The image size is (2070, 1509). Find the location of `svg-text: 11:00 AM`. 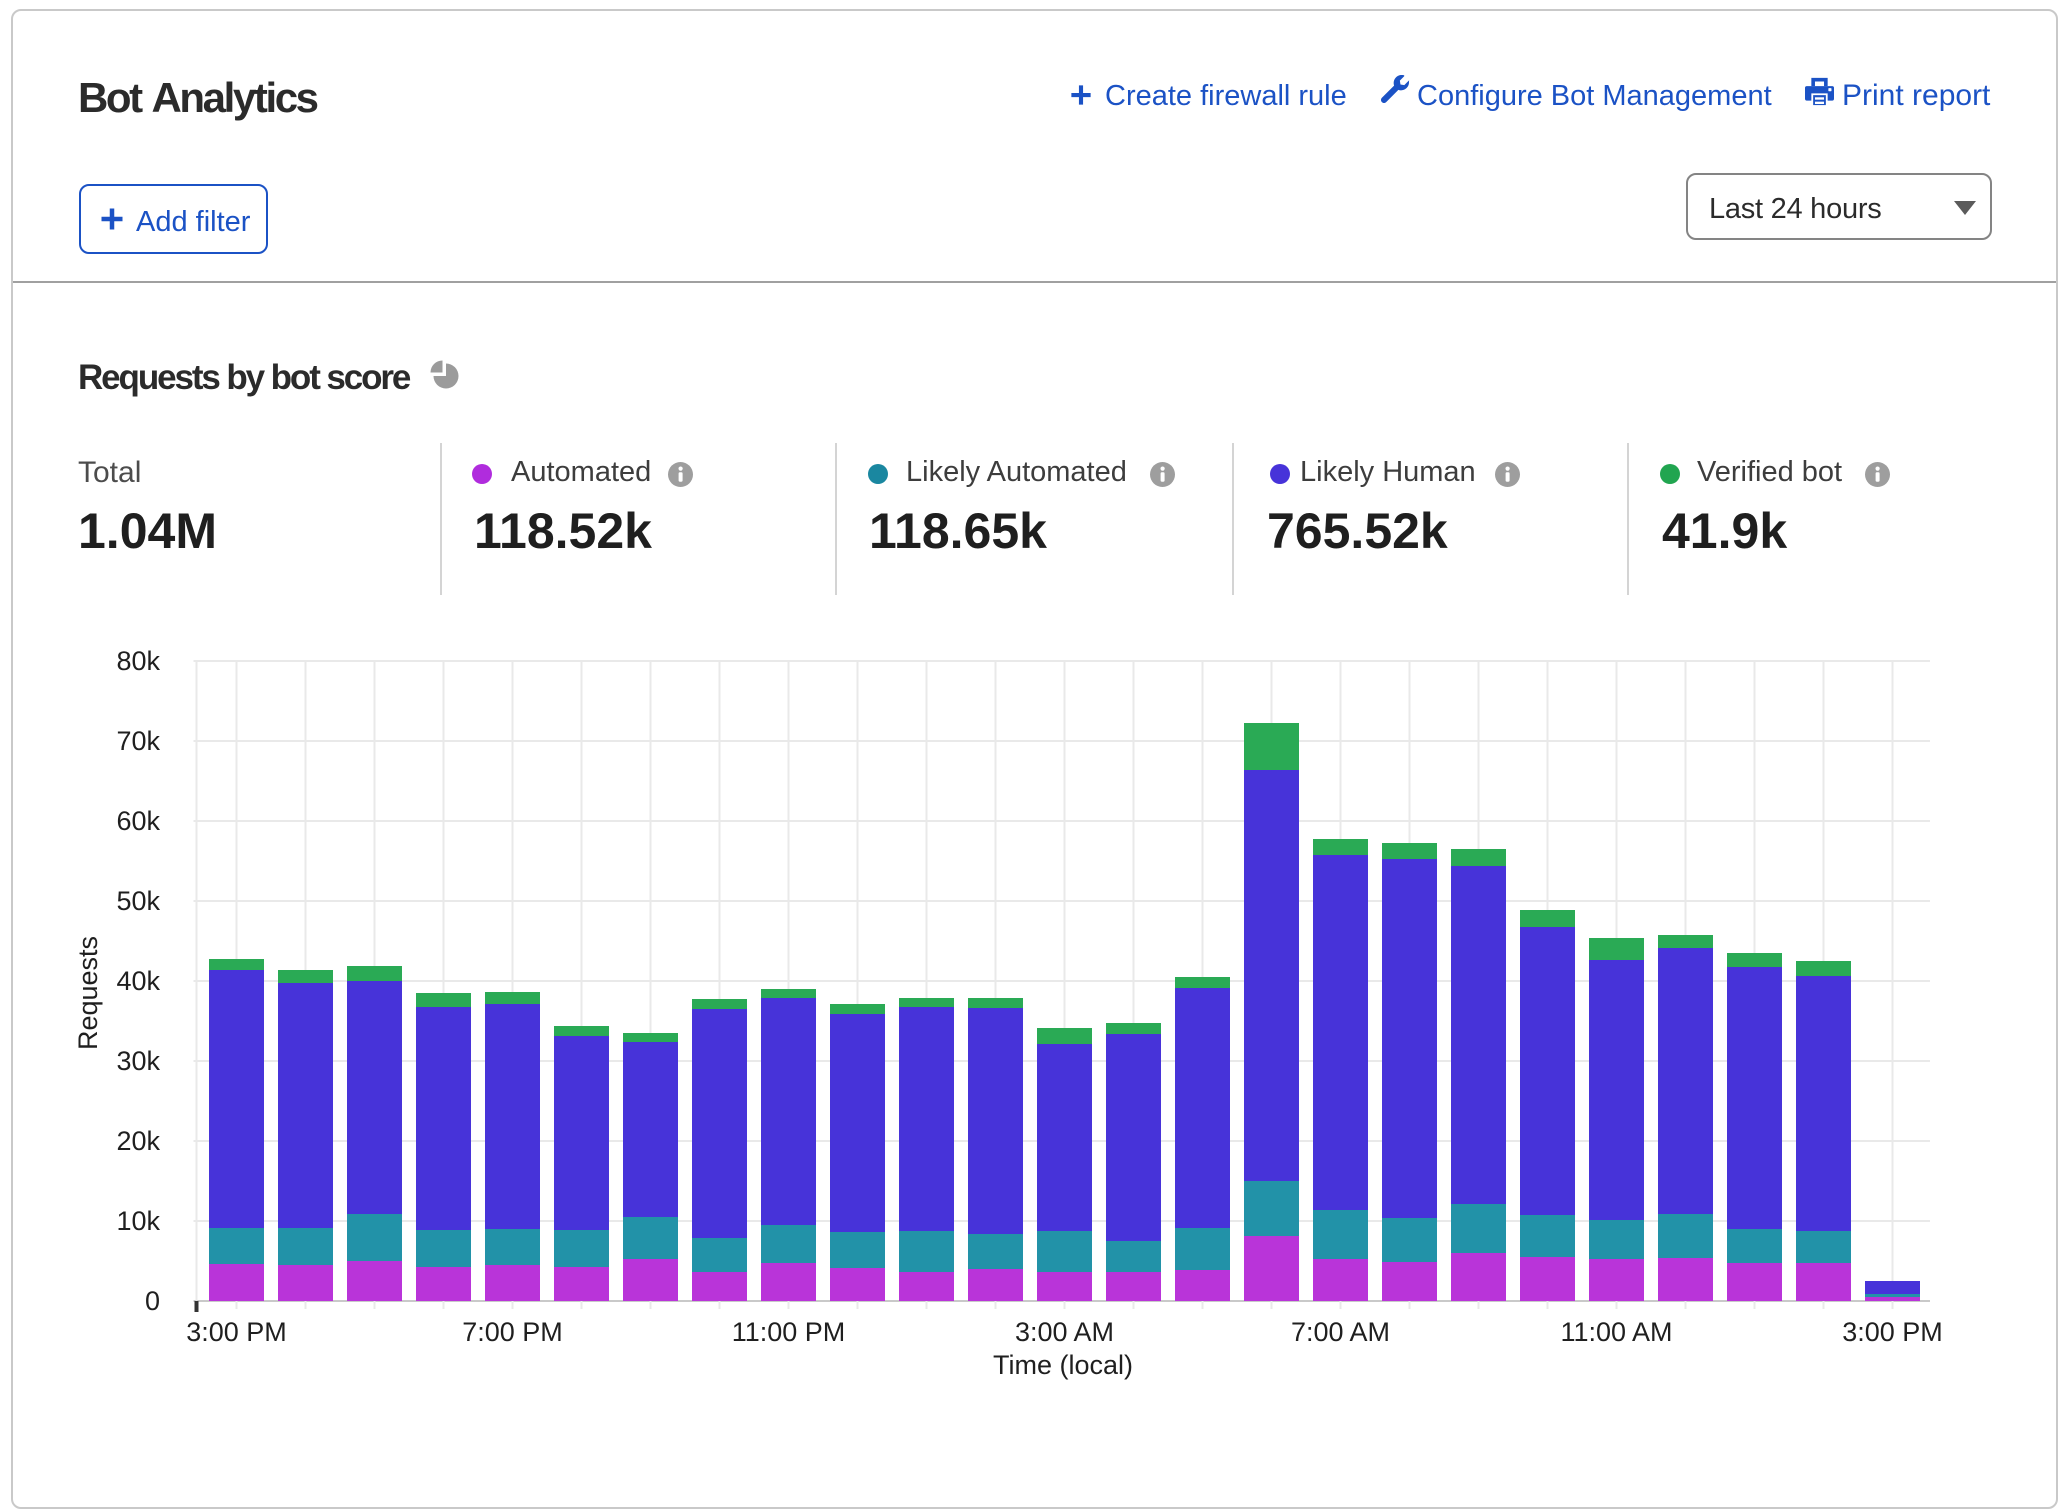

svg-text: 11:00 AM is located at coordinates (1616, 1332).